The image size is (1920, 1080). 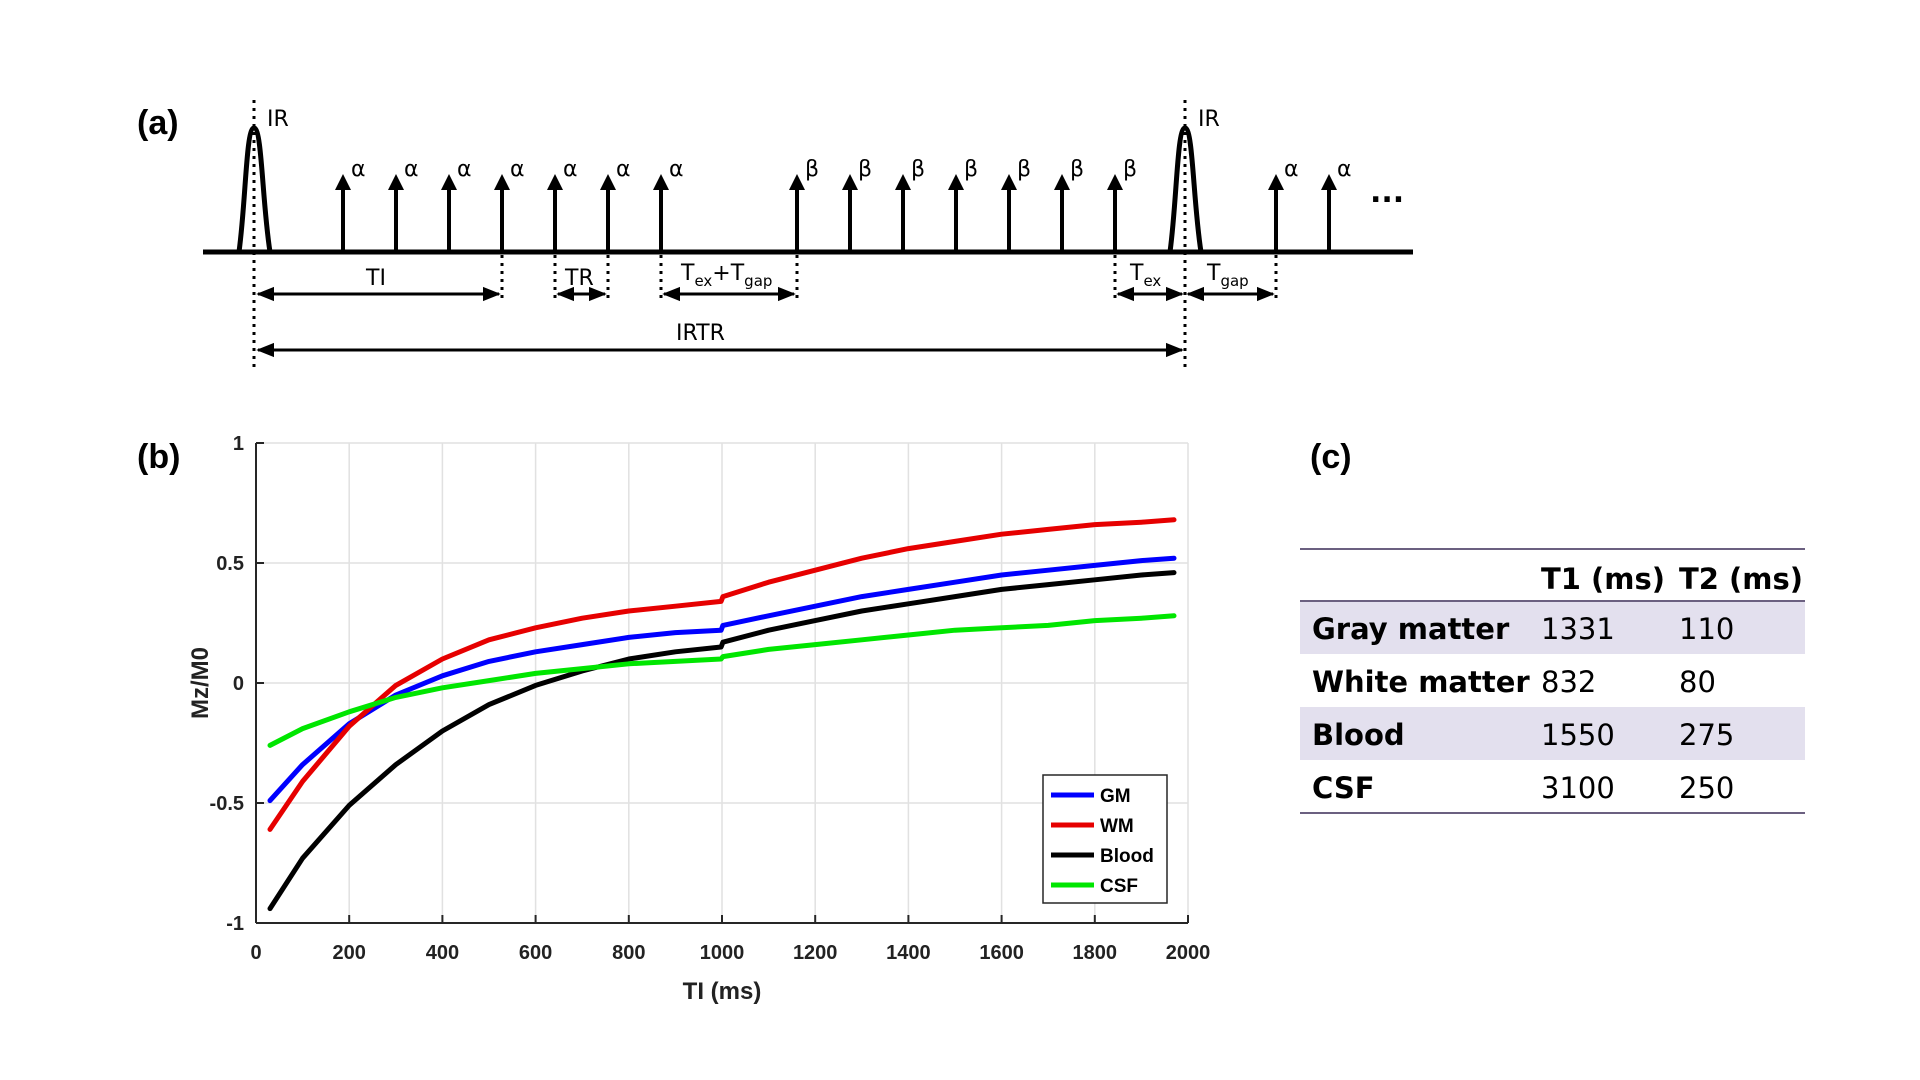 What do you see at coordinates (238, 444) in the screenshot?
I see `y-tick-label: 1` at bounding box center [238, 444].